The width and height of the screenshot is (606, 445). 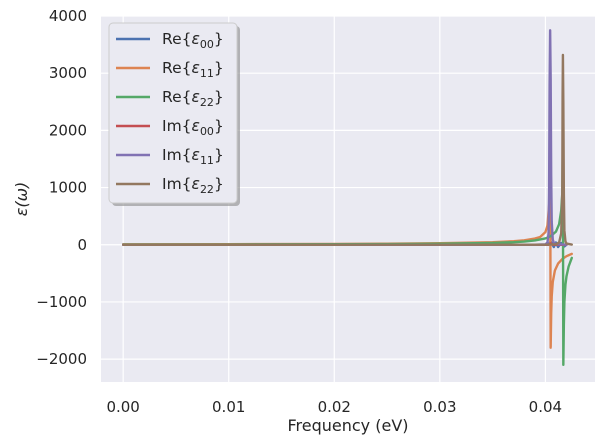 What do you see at coordinates (193, 127) in the screenshot?
I see `legend-label: Im{ε00}` at bounding box center [193, 127].